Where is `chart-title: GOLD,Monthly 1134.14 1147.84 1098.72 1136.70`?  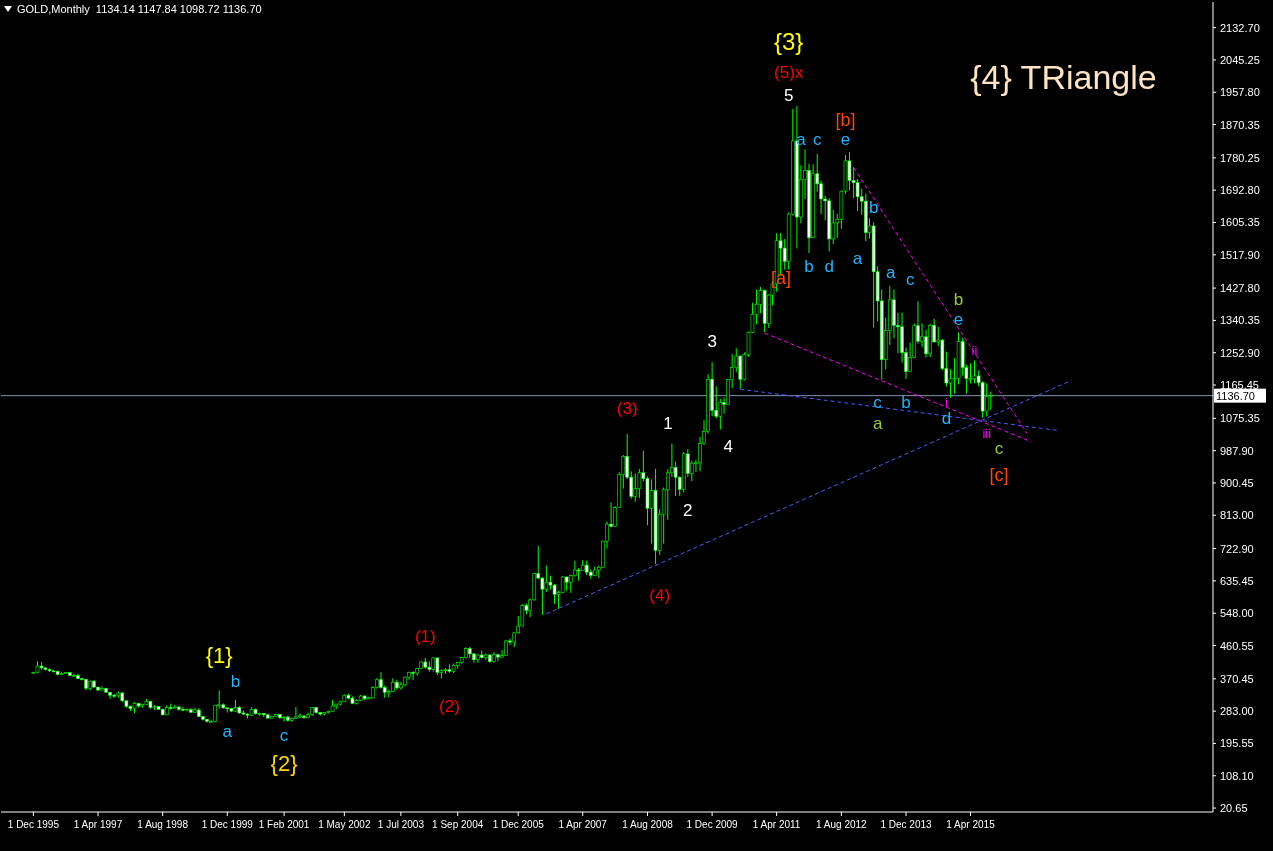
chart-title: GOLD,Monthly 1134.14 1147.84 1098.72 1136.70 is located at coordinates (139, 9).